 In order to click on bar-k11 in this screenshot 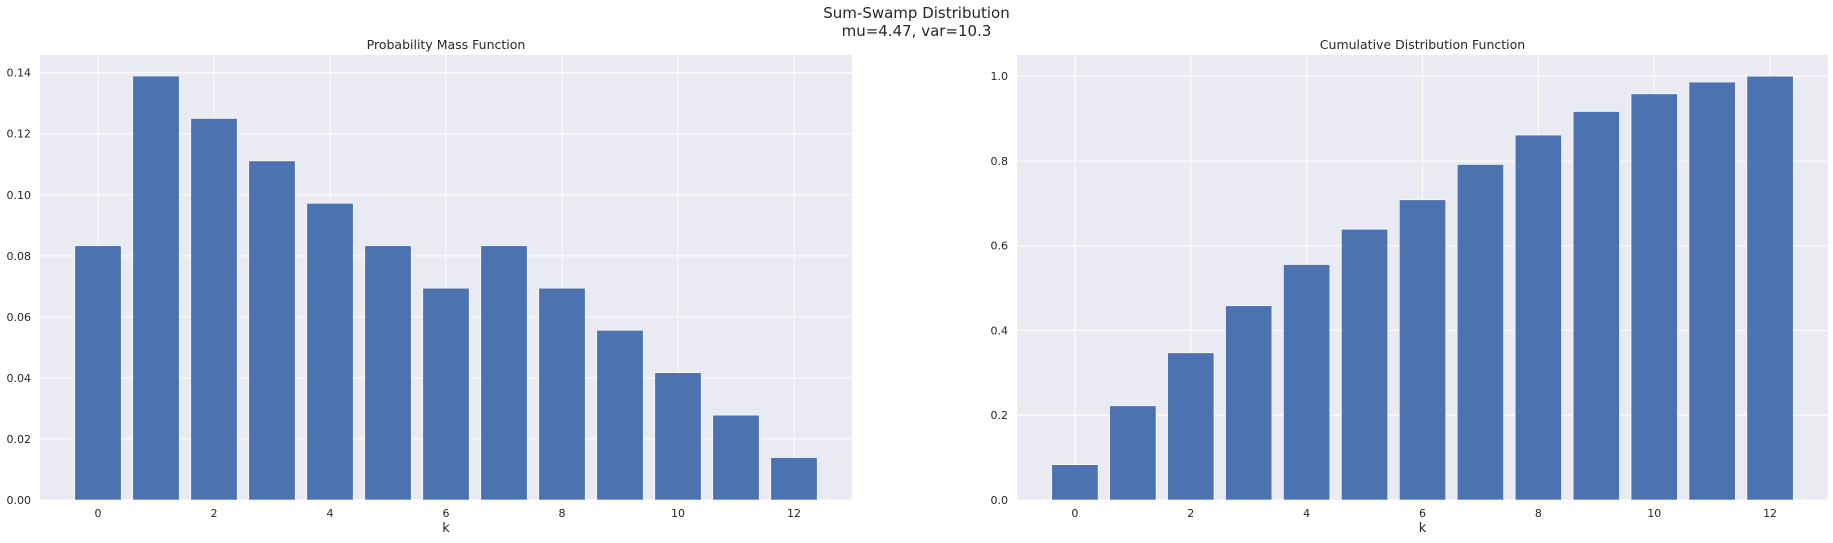, I will do `click(736, 457)`.